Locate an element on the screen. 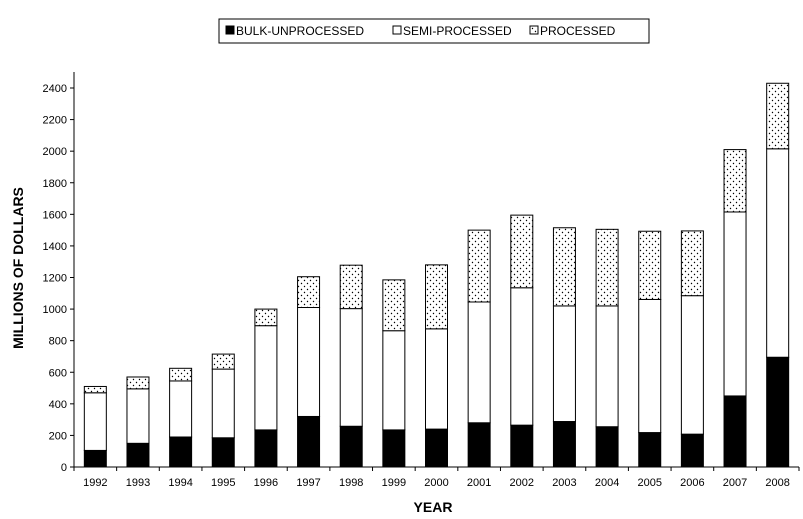 This screenshot has height=519, width=803. x-tick-label: 2001 is located at coordinates (479, 483).